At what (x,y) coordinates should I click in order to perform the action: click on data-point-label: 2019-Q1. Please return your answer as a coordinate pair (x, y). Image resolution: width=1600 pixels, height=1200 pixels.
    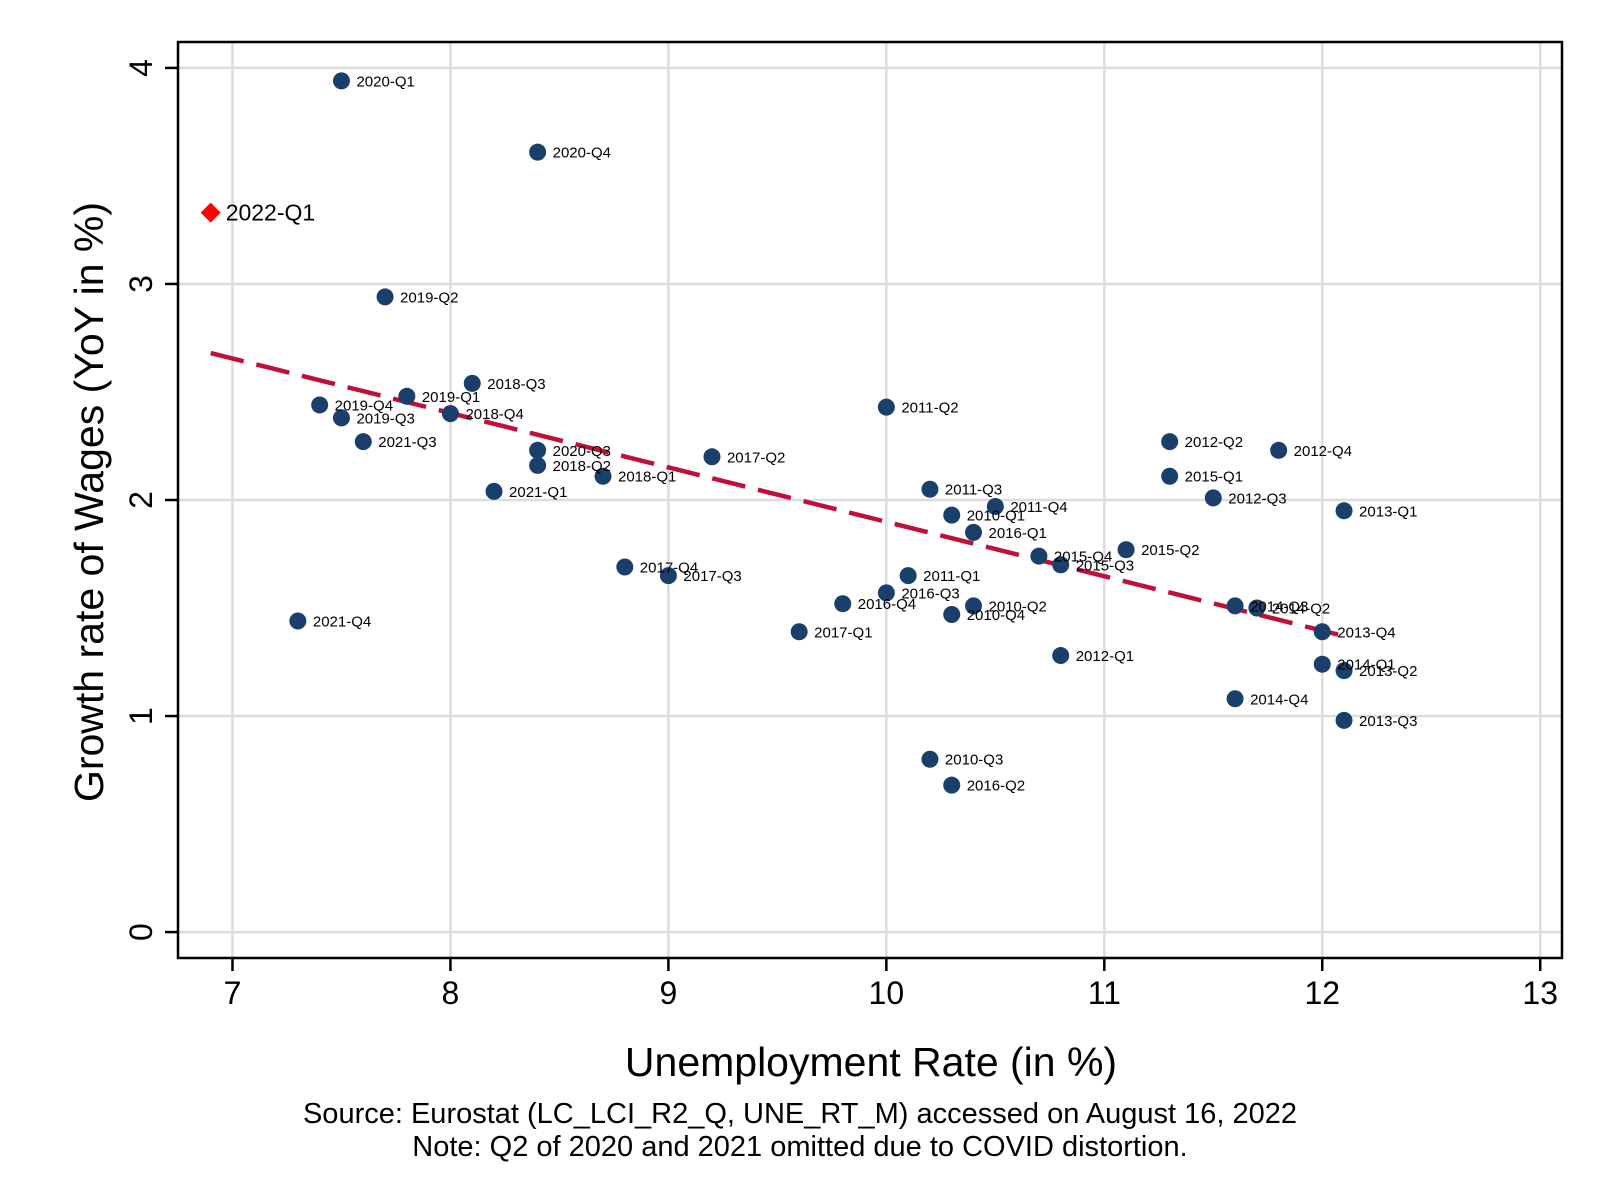
    Looking at the image, I should click on (451, 397).